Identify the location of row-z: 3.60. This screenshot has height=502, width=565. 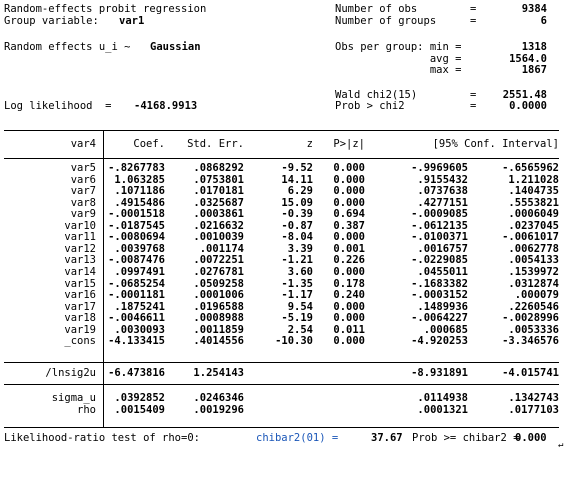
(300, 271).